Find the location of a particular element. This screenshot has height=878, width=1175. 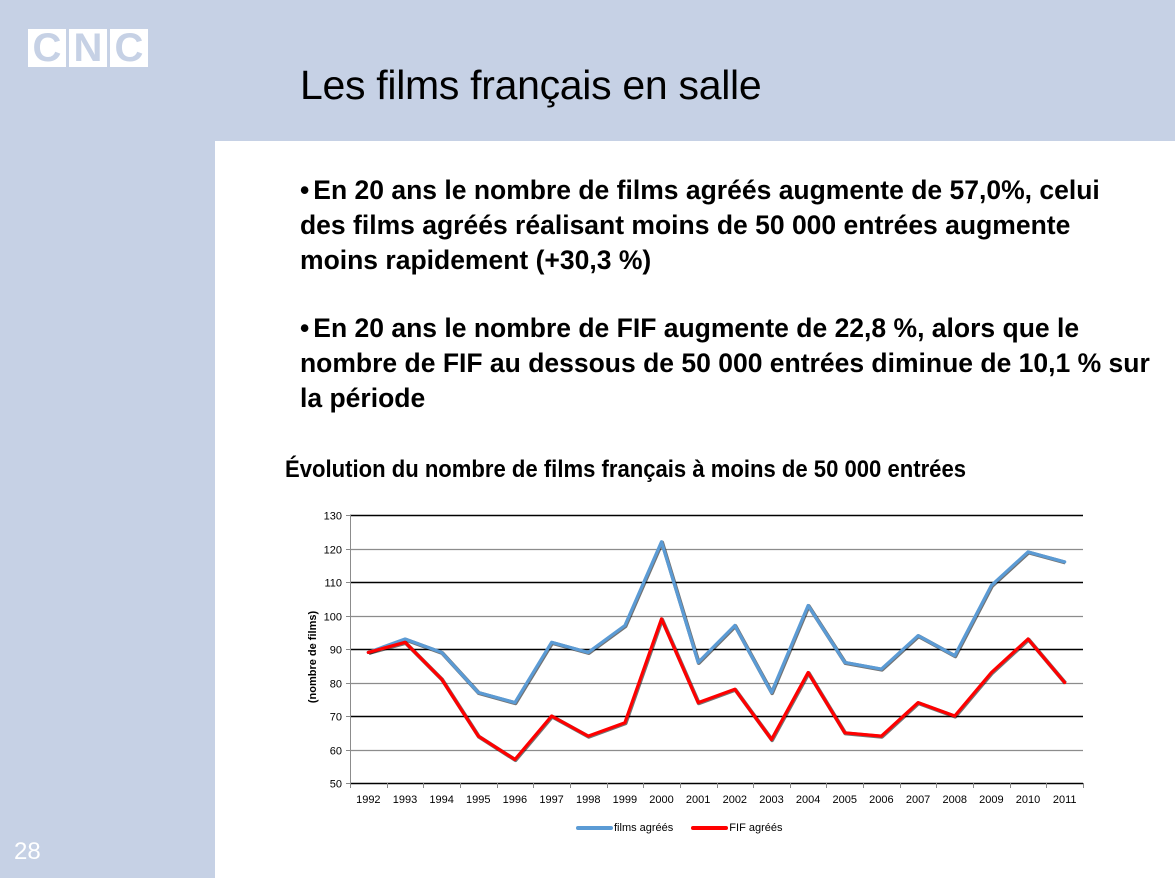

y-tick-label: 90 is located at coordinates (336, 651).